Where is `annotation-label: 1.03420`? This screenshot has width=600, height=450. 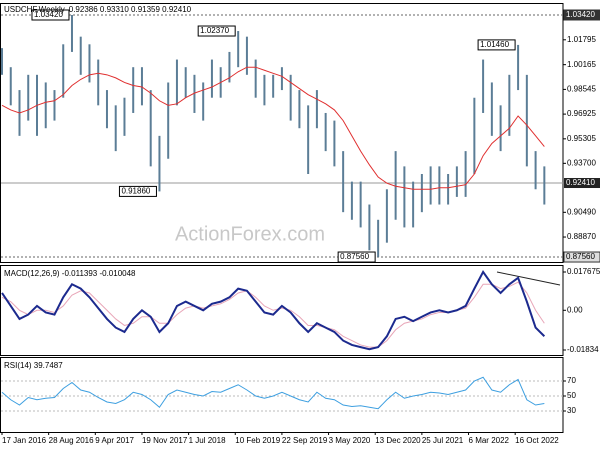
annotation-label: 1.03420 is located at coordinates (48, 14).